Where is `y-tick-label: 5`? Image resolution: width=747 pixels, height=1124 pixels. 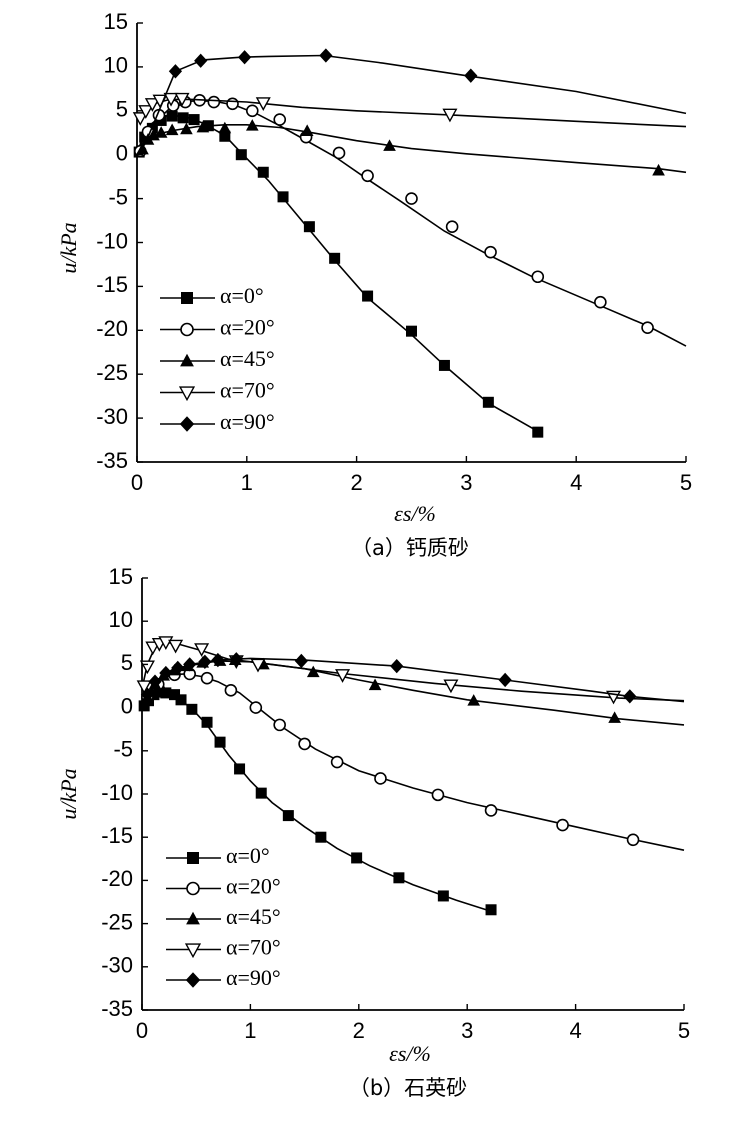 y-tick-label: 5 is located at coordinates (127, 662).